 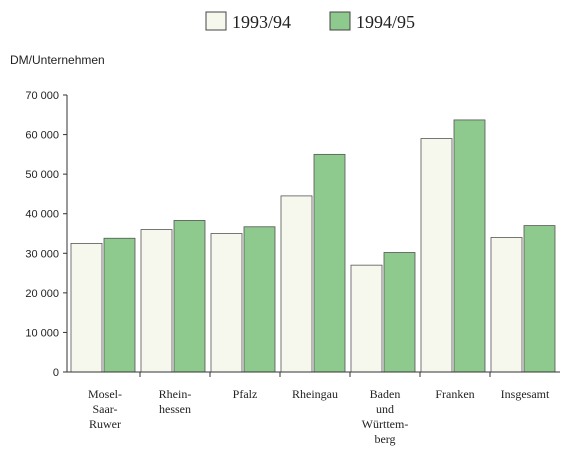 I want to click on x-category-label: Franken, so click(x=454, y=394).